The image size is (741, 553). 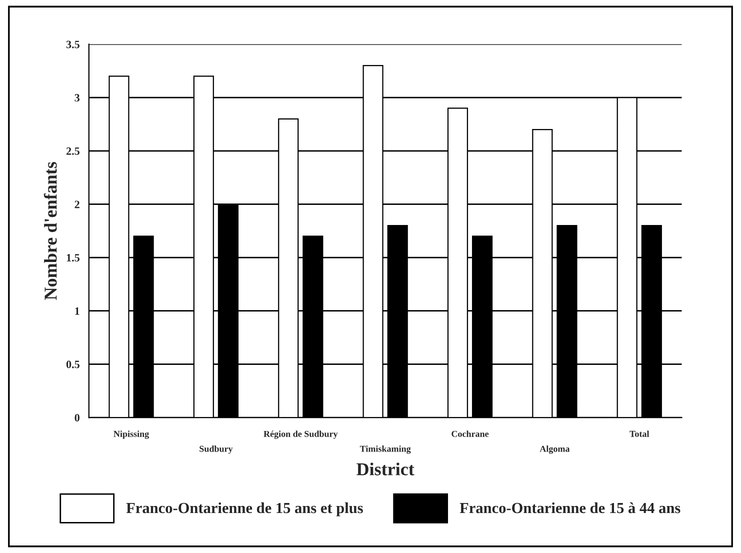 What do you see at coordinates (73, 258) in the screenshot?
I see `y-tick-label: 1.5` at bounding box center [73, 258].